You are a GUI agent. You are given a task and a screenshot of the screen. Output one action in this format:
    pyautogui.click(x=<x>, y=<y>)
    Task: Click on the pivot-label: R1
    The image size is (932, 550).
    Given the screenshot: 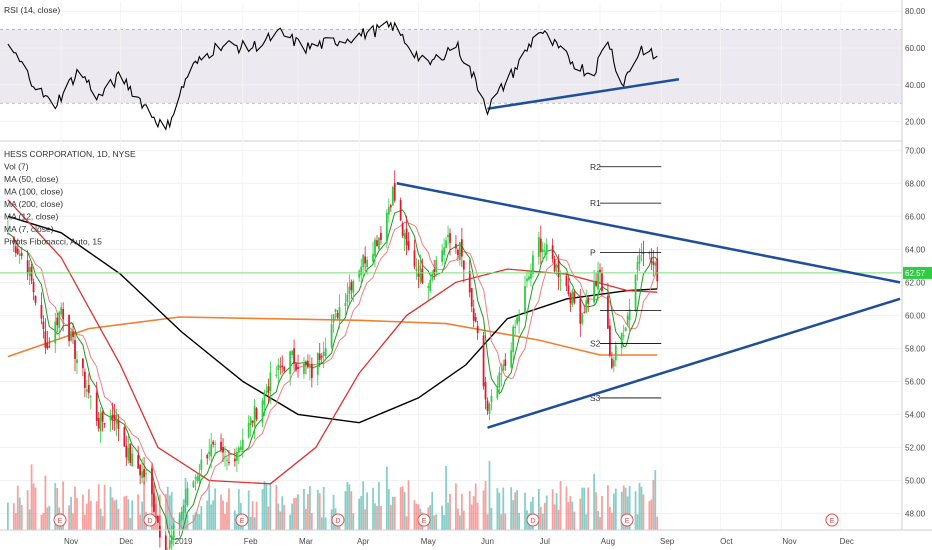 What is the action you would take?
    pyautogui.click(x=595, y=203)
    